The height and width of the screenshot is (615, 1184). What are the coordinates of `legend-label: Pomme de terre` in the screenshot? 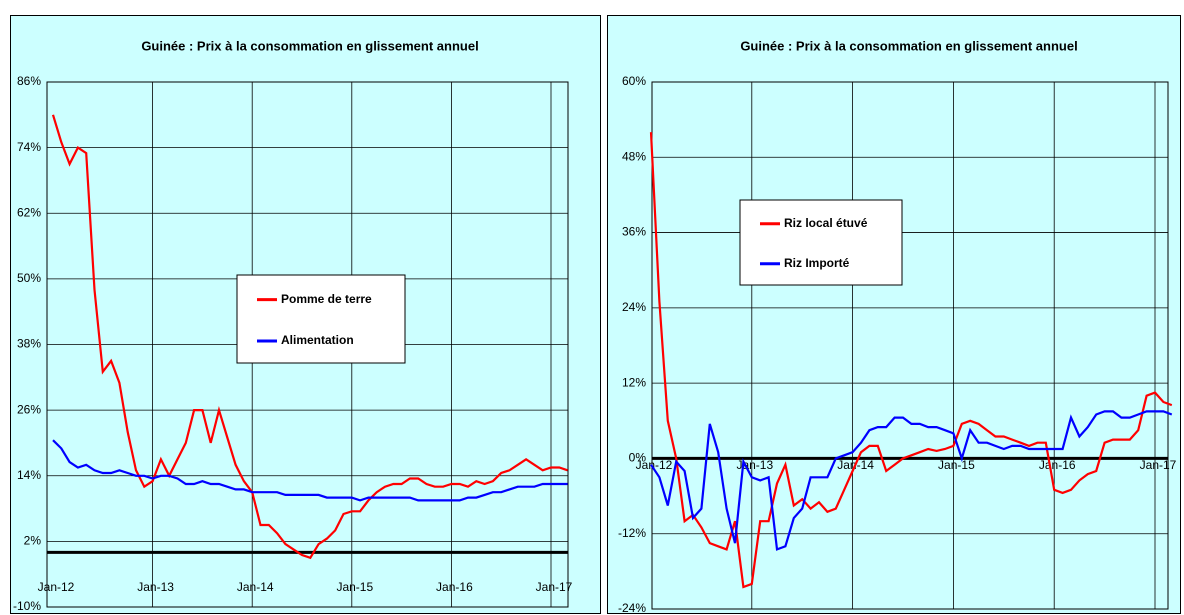 It's located at (326, 299).